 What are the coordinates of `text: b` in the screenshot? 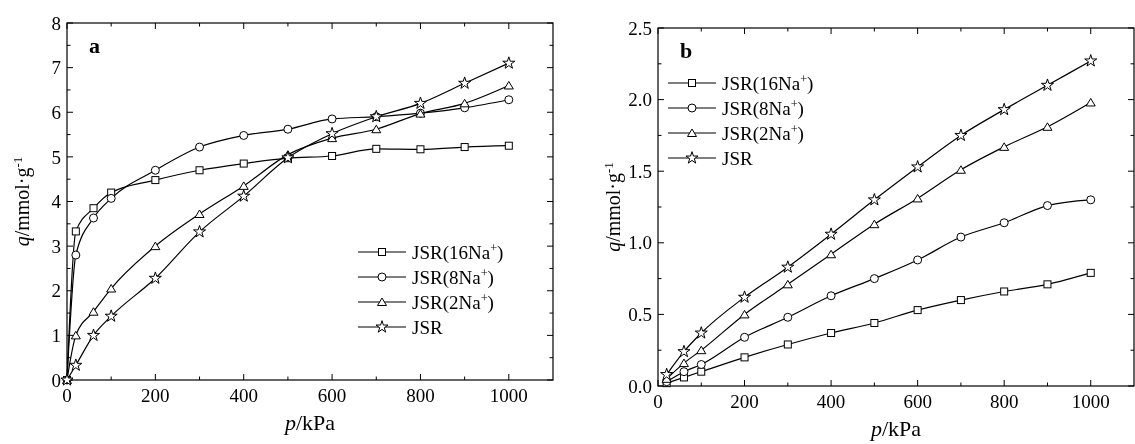 It's located at (686, 50).